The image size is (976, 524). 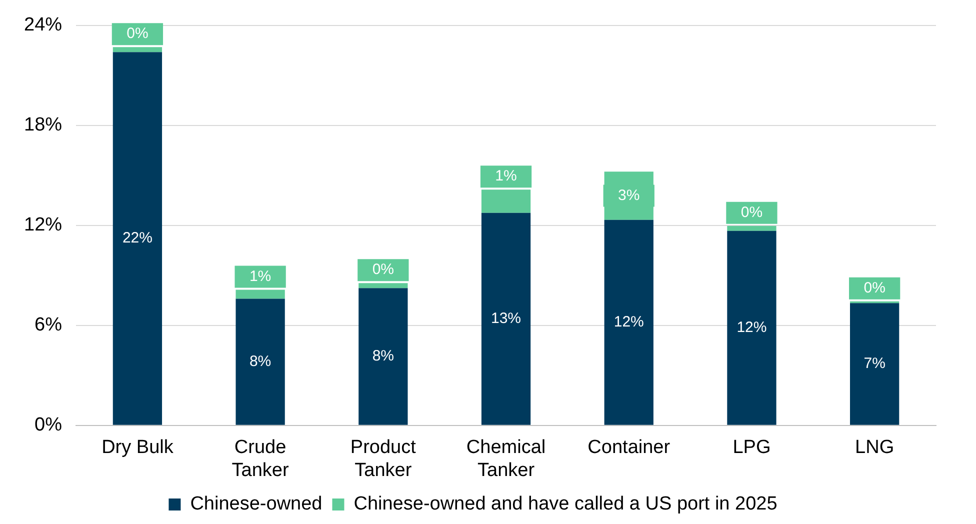 What do you see at coordinates (261, 459) in the screenshot?
I see `x-tick-label: Crude Tanker` at bounding box center [261, 459].